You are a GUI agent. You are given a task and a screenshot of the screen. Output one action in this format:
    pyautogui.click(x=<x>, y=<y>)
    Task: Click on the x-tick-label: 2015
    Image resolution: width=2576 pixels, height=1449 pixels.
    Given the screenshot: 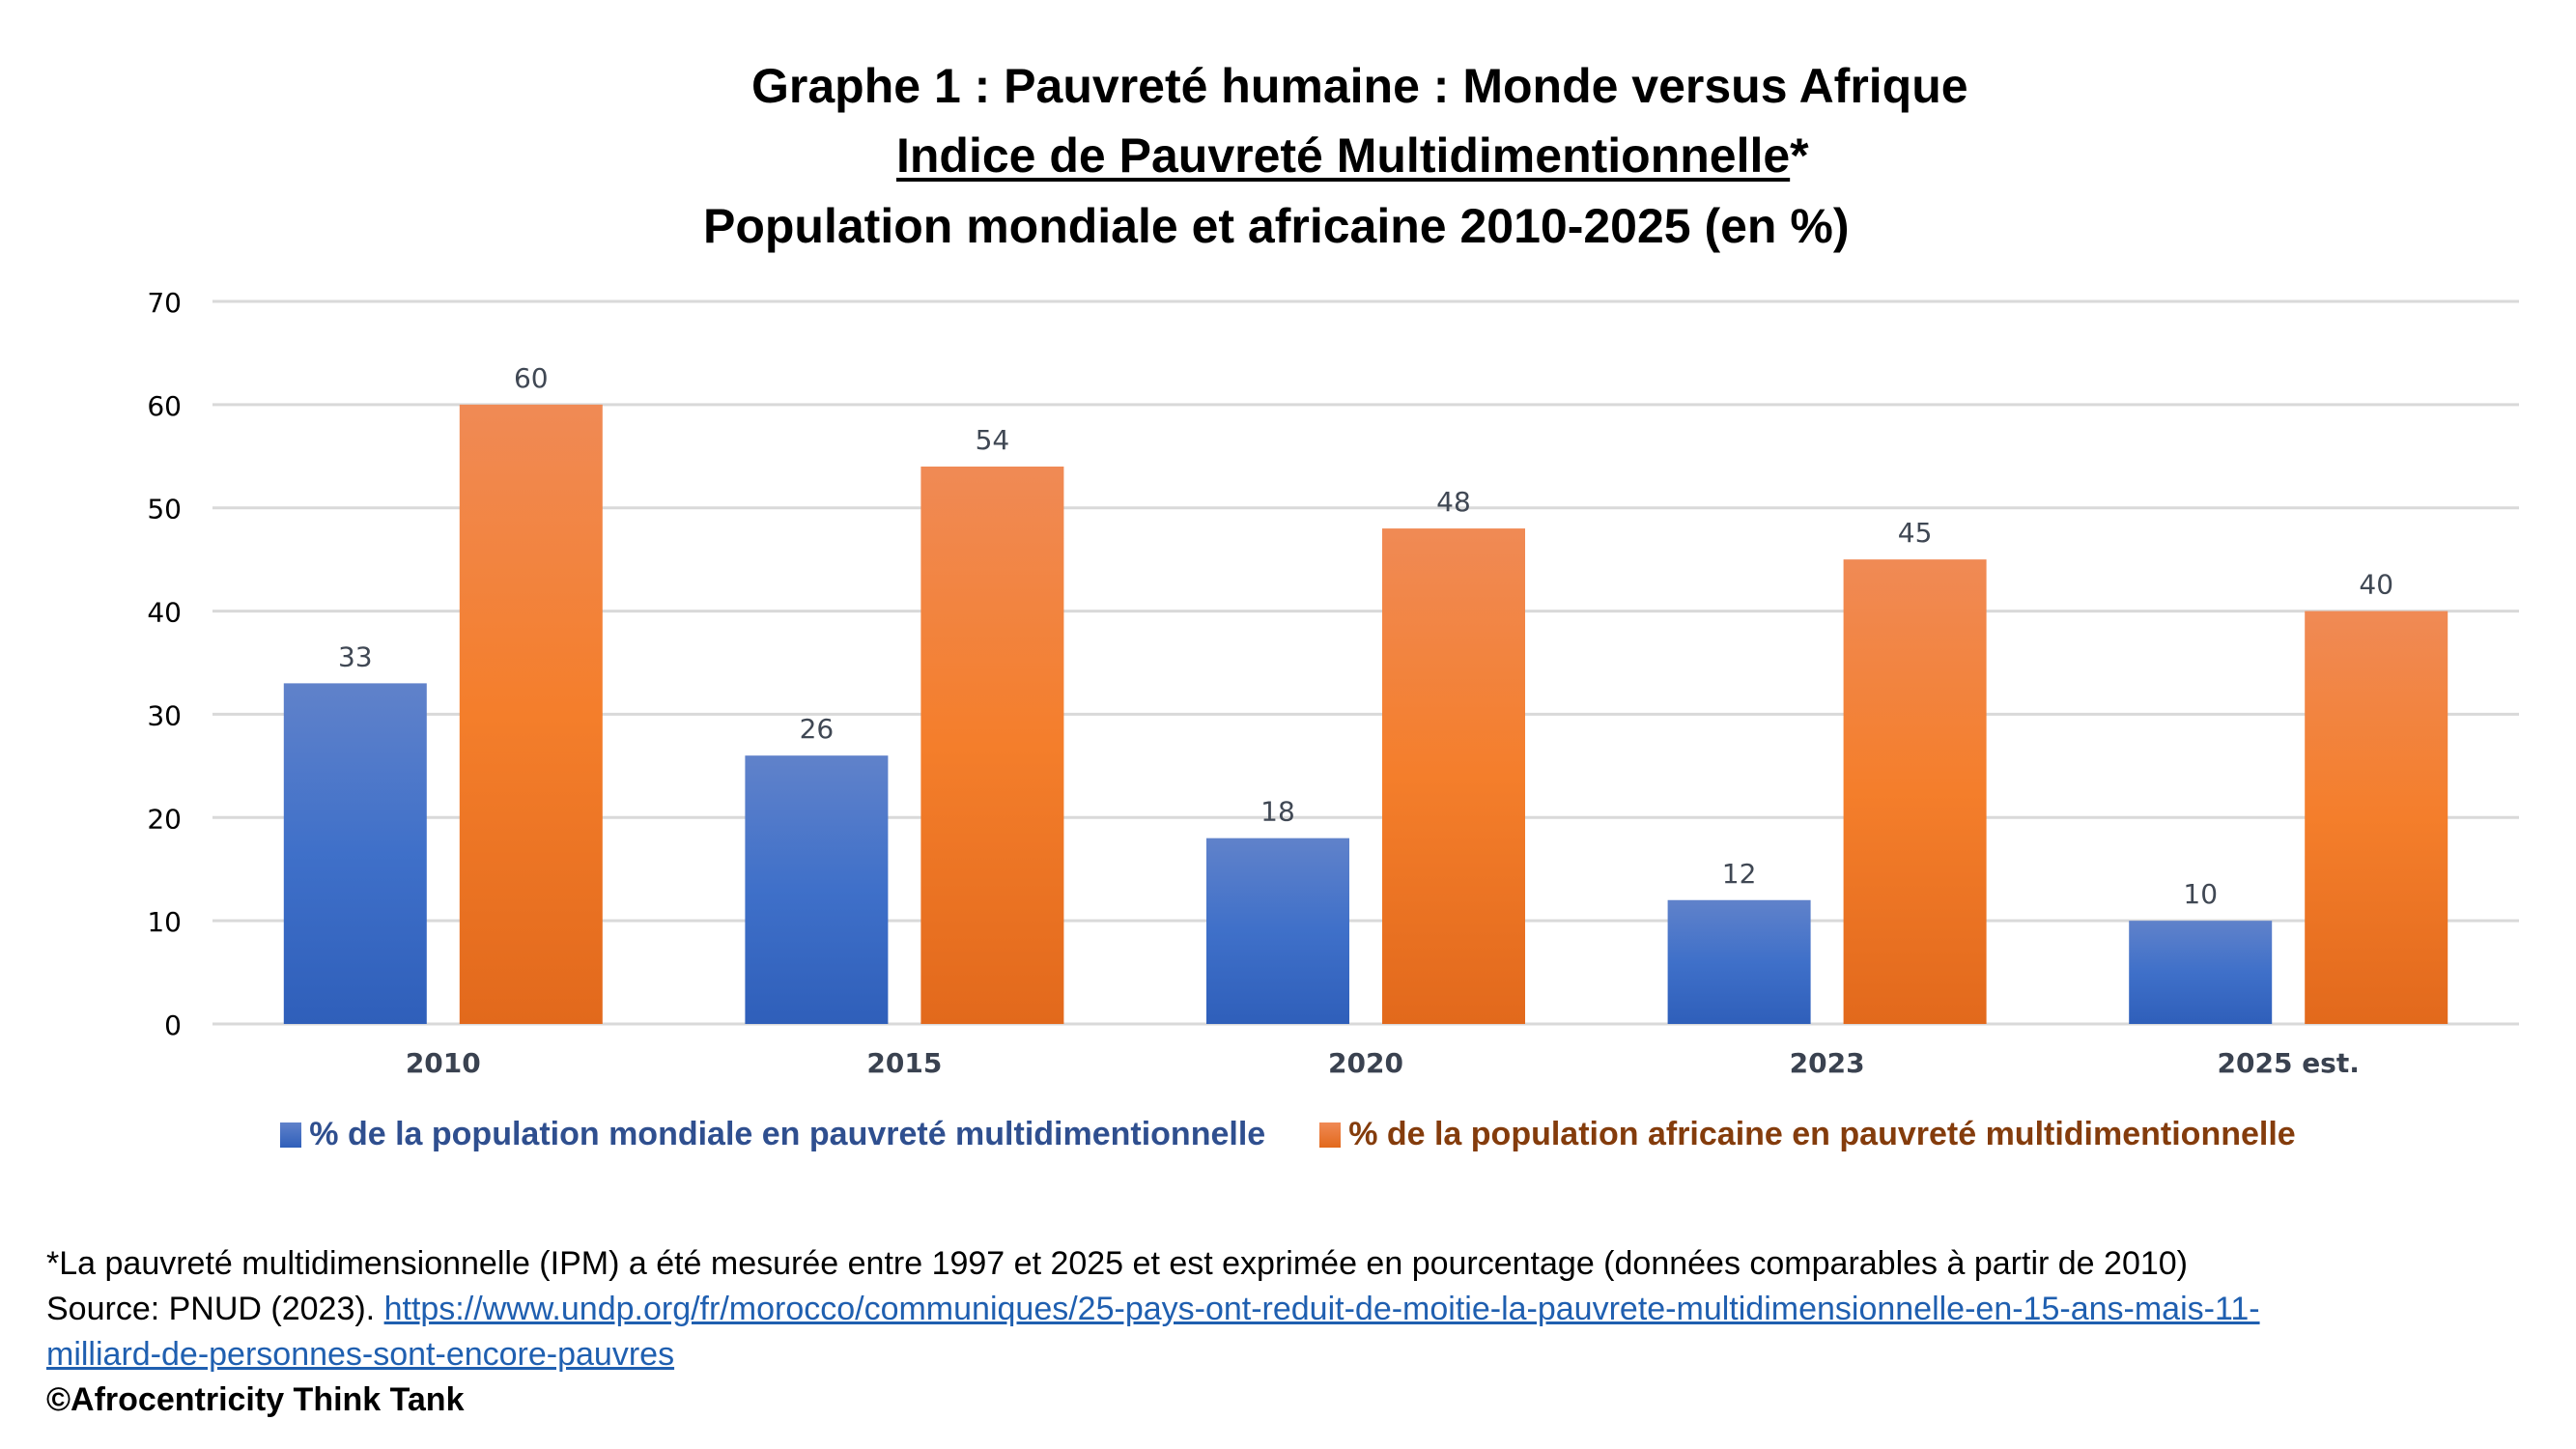 What is the action you would take?
    pyautogui.click(x=904, y=1063)
    